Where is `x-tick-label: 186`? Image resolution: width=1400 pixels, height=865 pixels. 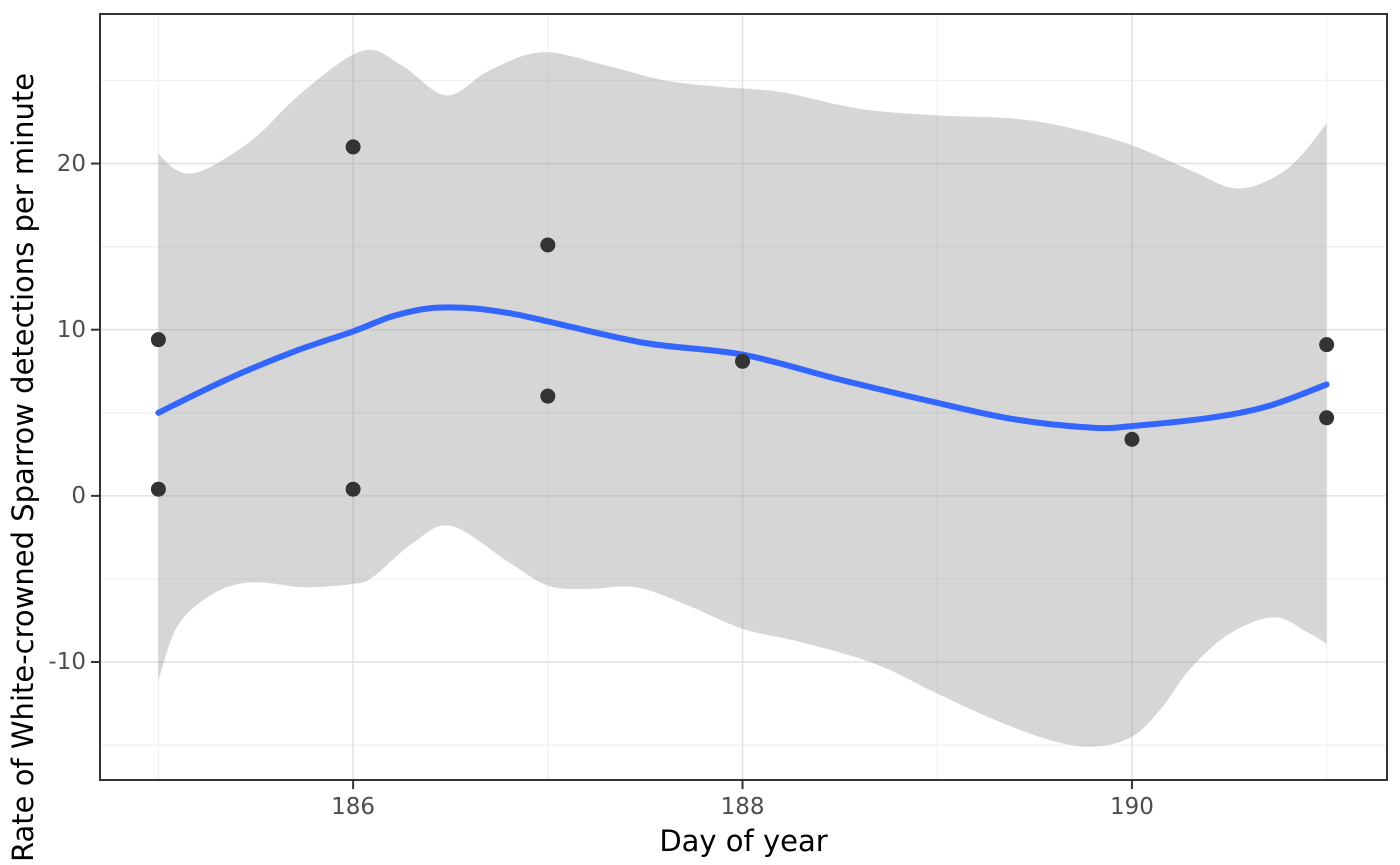
x-tick-label: 186 is located at coordinates (353, 807).